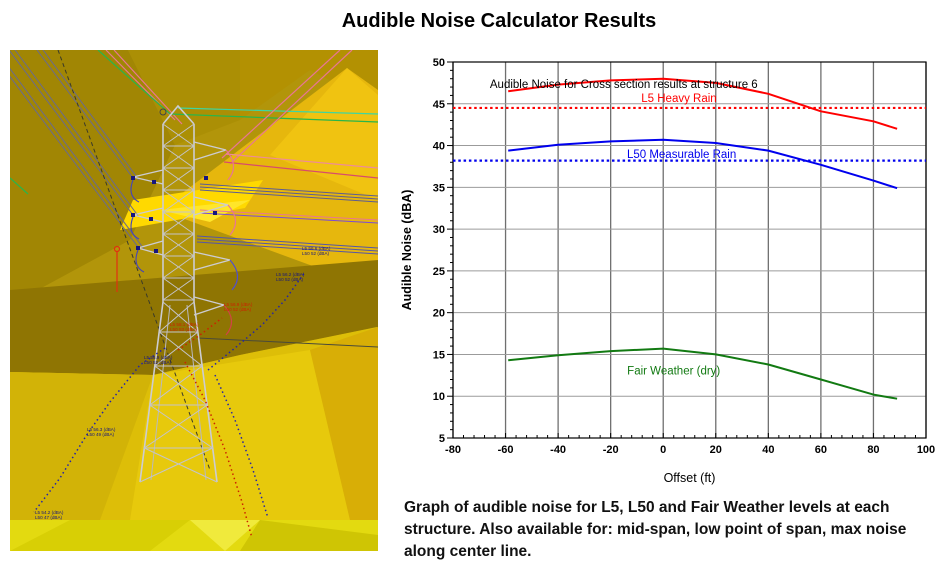 The image size is (946, 577). Describe the element at coordinates (316, 248) in the screenshot. I see `svg-text: L5 56.6 (dBA)` at that location.